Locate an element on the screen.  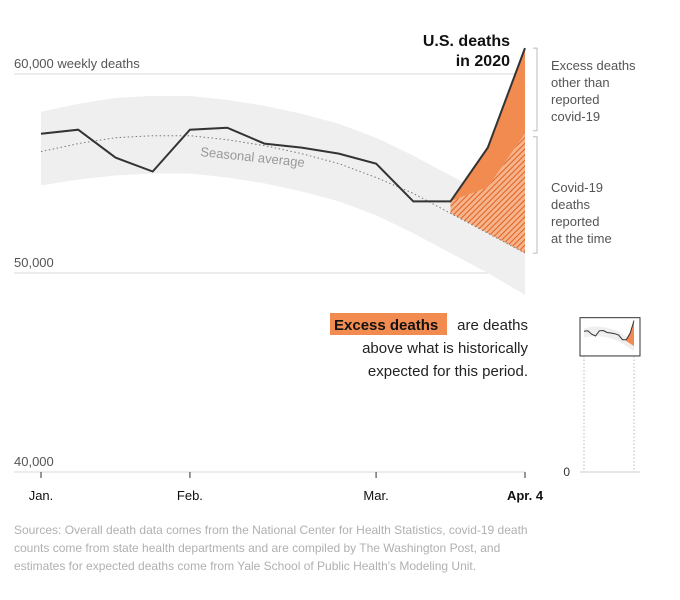
mini-zoom-box is located at coordinates (610, 337).